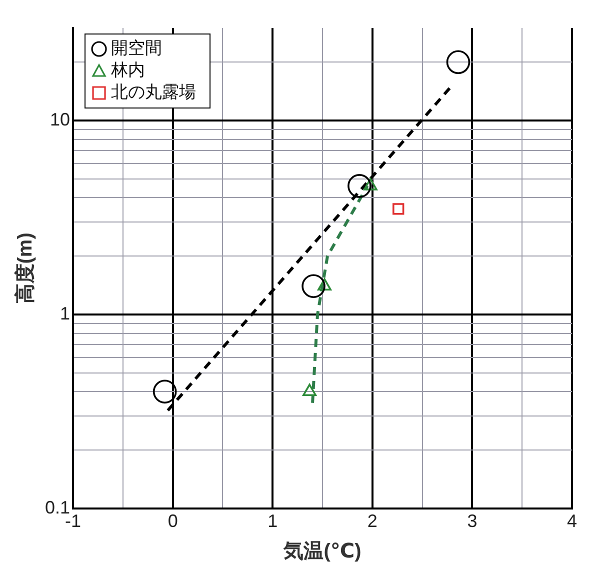 This screenshot has height=578, width=600. What do you see at coordinates (322, 551) in the screenshot?
I see `x-axis-title: 気温(℃)` at bounding box center [322, 551].